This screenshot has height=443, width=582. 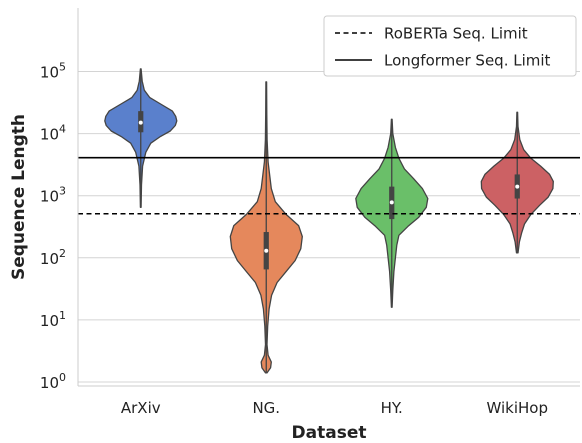 I want to click on y-tick-label: 10¹, so click(x=53, y=319).